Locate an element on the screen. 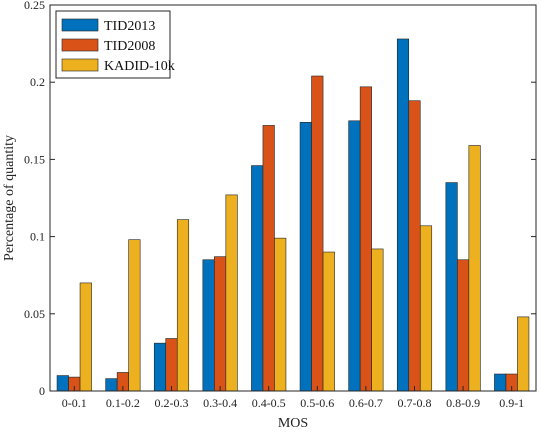 The width and height of the screenshot is (542, 432). bar-tid2008-0.7-0.8 is located at coordinates (414, 246).